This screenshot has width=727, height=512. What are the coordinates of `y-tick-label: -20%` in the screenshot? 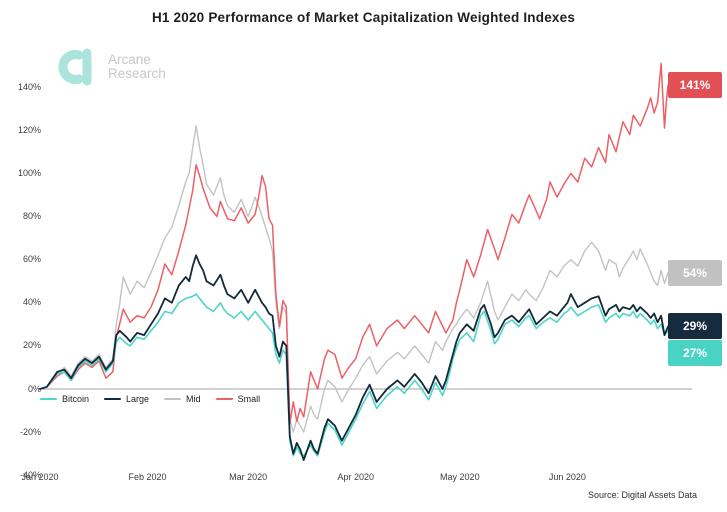 It's located at (30, 431).